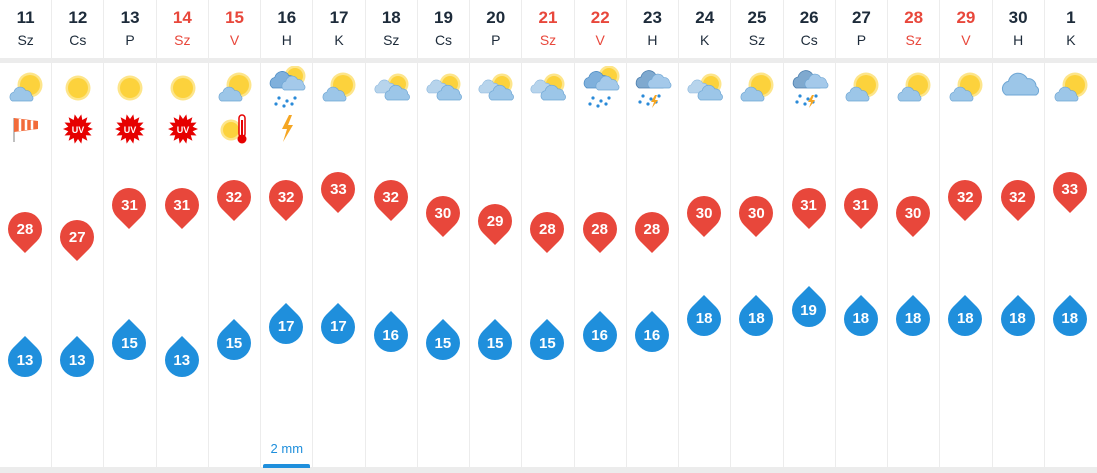 The image size is (1097, 473). What do you see at coordinates (443, 17) in the screenshot?
I see `day-date: 19` at bounding box center [443, 17].